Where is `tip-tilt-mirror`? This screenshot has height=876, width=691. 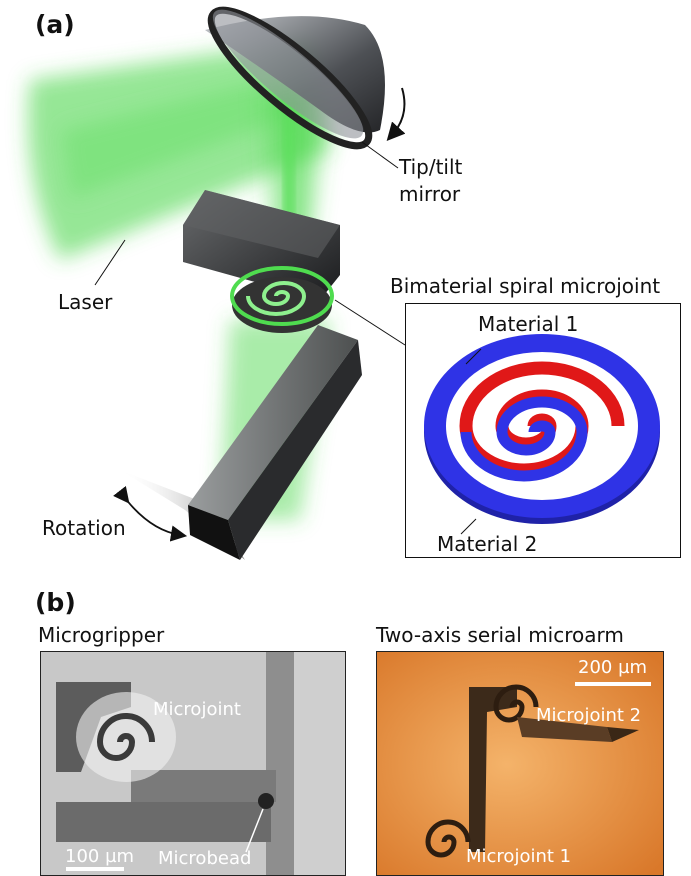
tip-tilt-mirror is located at coordinates (295, 78).